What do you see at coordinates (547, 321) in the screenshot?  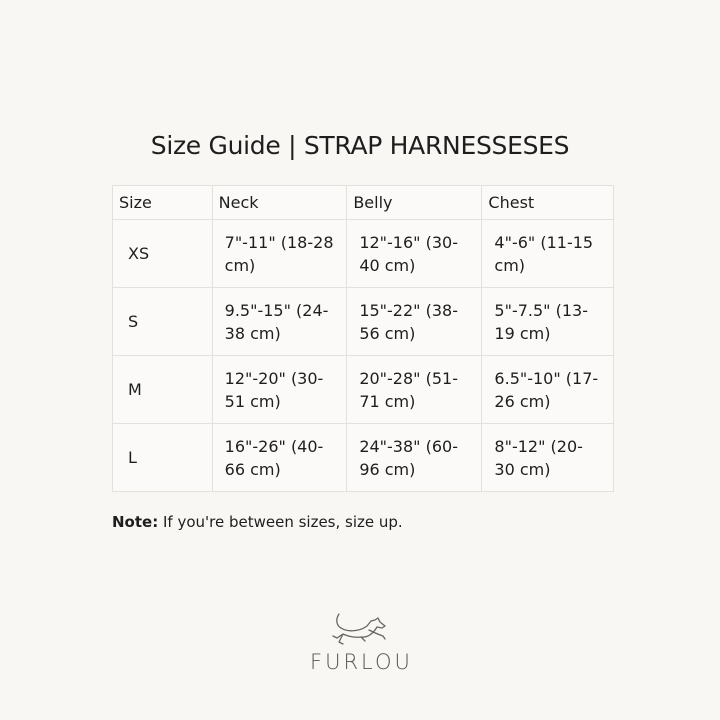 I see `cell-chest: 5"-7.5" (13-19 cm)` at bounding box center [547, 321].